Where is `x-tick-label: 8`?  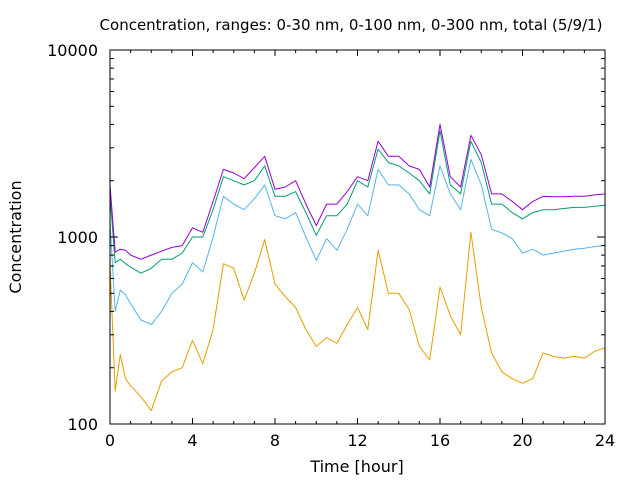
x-tick-label: 8 is located at coordinates (275, 440).